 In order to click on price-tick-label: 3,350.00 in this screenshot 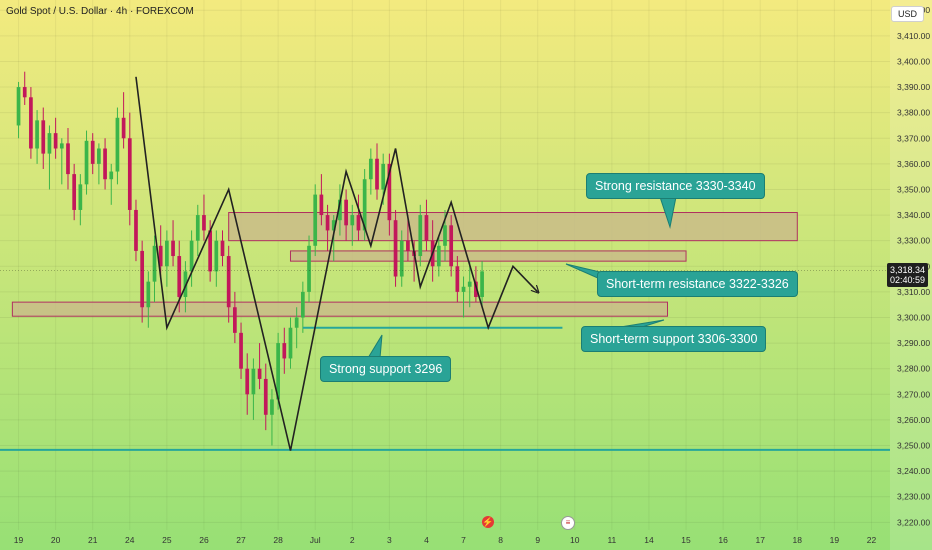, I will do `click(913, 189)`.